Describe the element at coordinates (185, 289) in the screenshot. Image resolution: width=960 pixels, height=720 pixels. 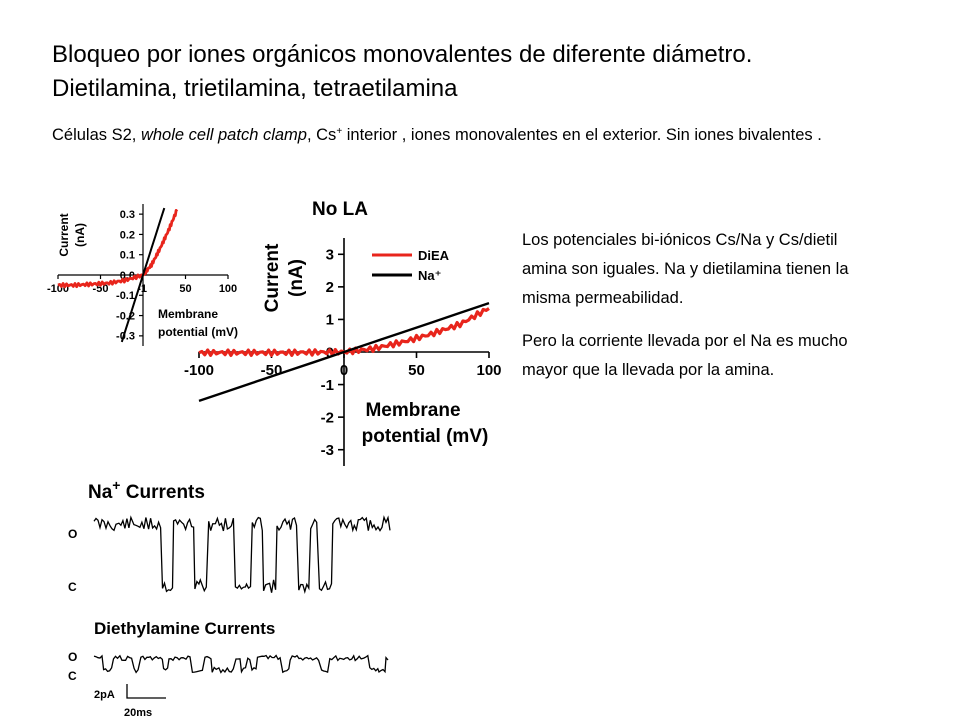
I see `inset-chart-x-tick-label: 50` at that location.